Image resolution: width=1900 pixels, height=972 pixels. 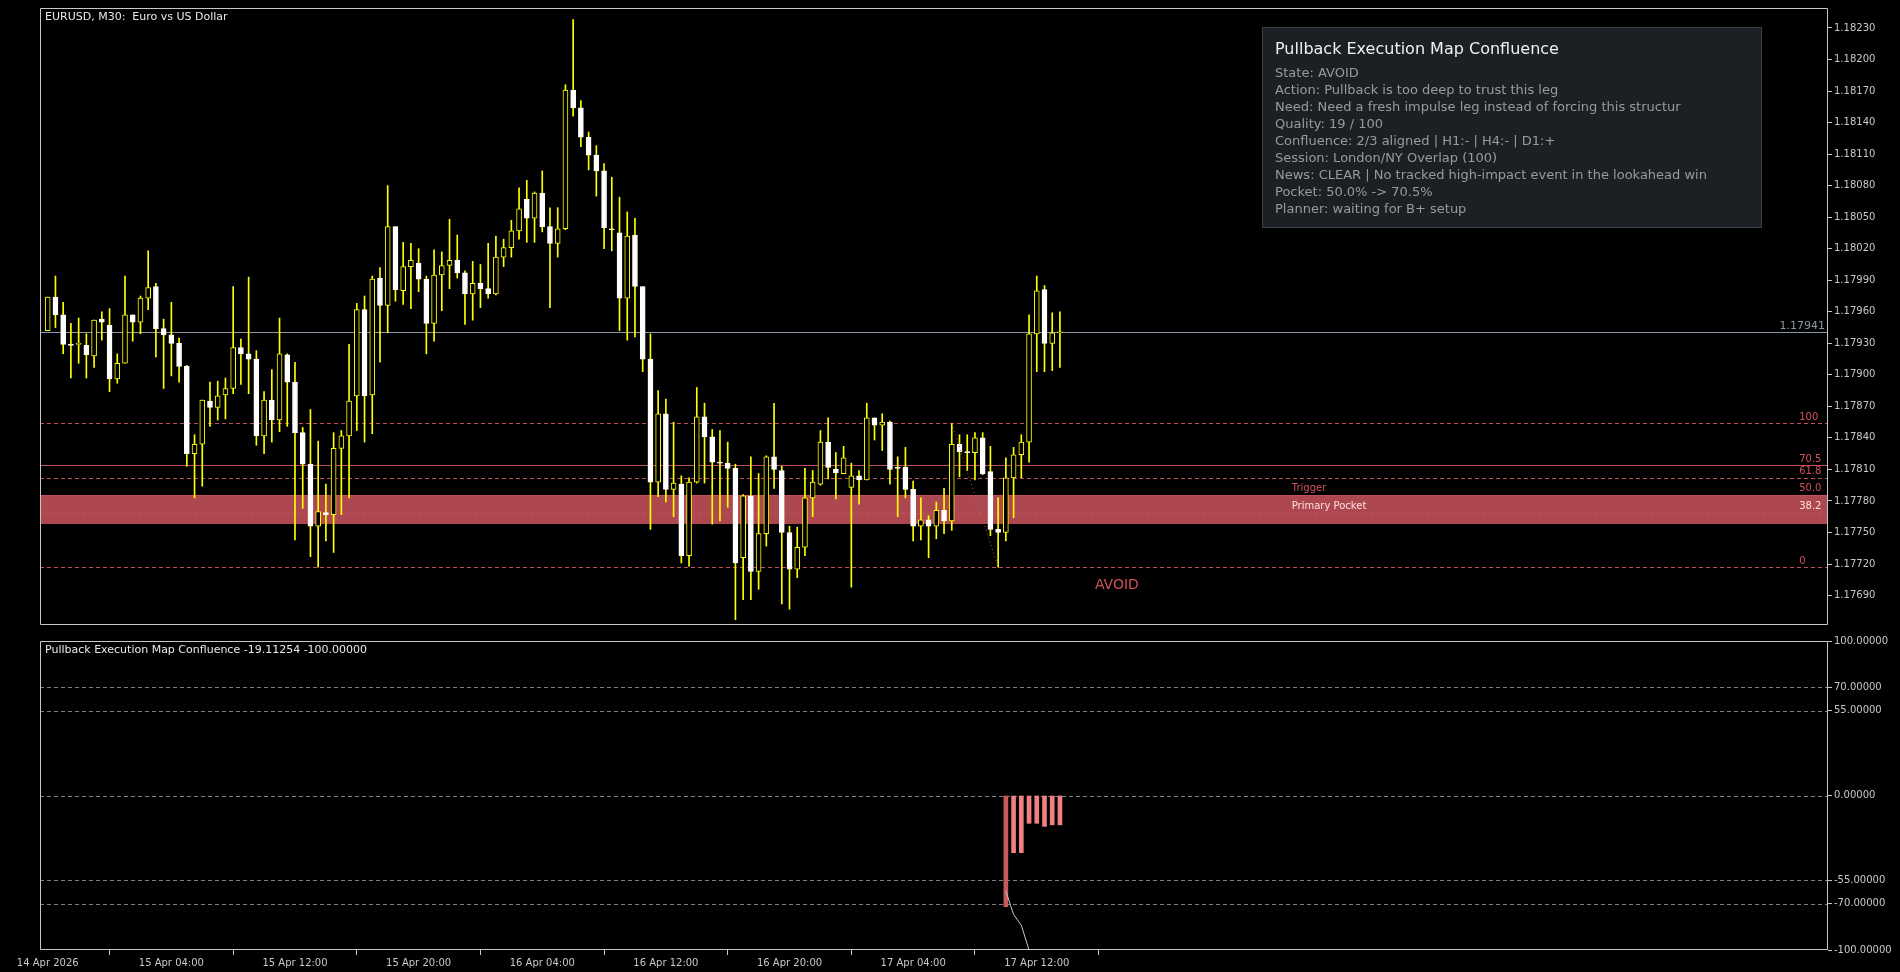 I want to click on annotation: State: AVOID, so click(x=1317, y=72).